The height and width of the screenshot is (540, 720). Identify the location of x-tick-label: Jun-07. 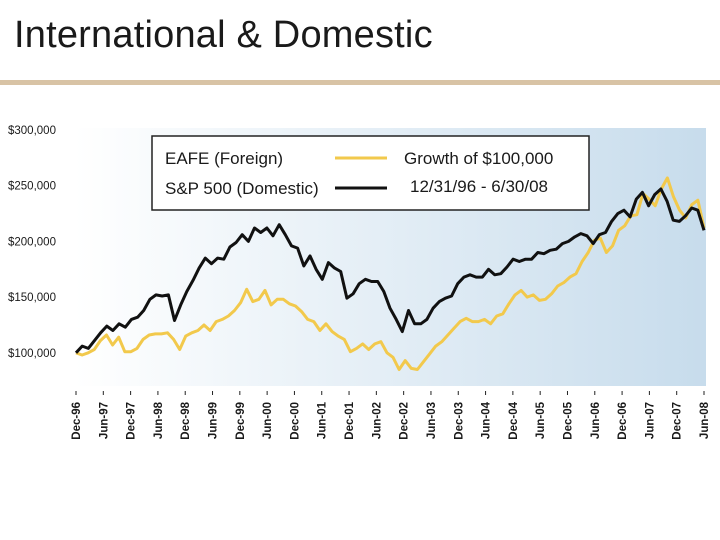
(650, 420).